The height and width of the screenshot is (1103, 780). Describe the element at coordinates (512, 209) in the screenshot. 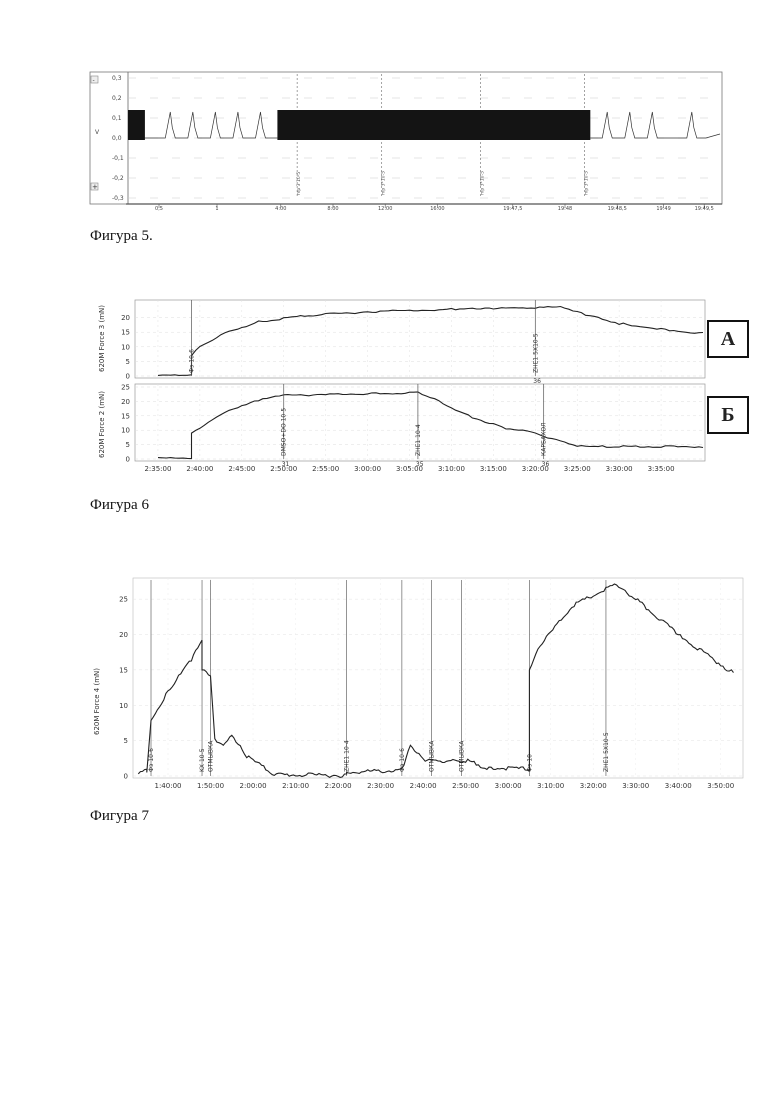

I see `xtick-label: 19:47,5` at that location.